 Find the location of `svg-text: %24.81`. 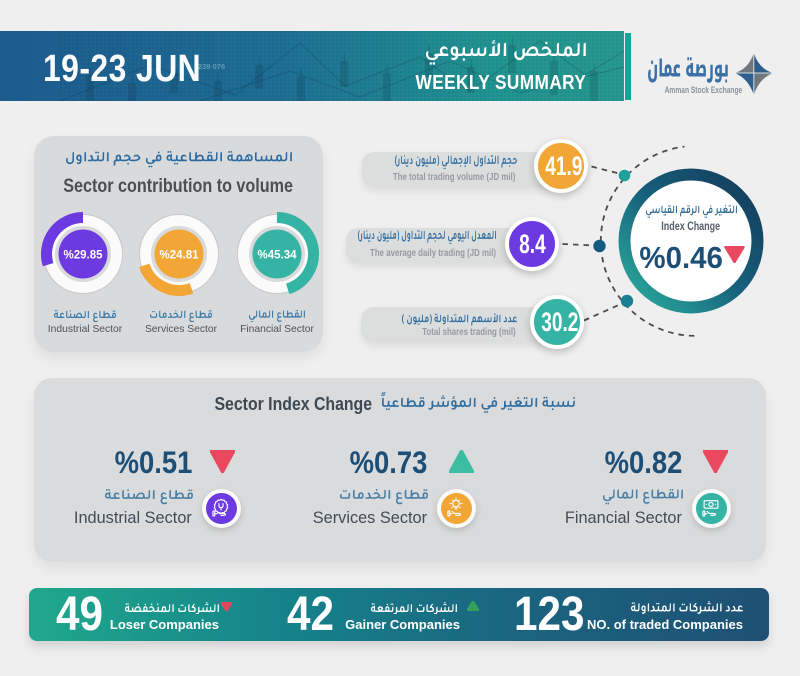

svg-text: %24.81 is located at coordinates (179, 255).